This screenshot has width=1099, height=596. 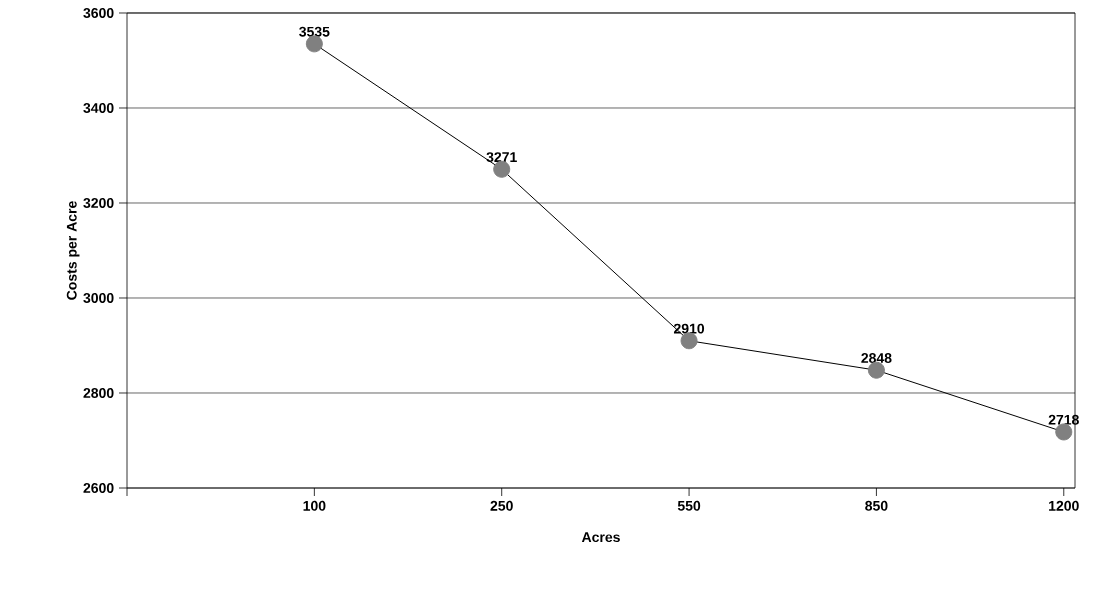 What do you see at coordinates (689, 328) in the screenshot?
I see `data-label: 2910` at bounding box center [689, 328].